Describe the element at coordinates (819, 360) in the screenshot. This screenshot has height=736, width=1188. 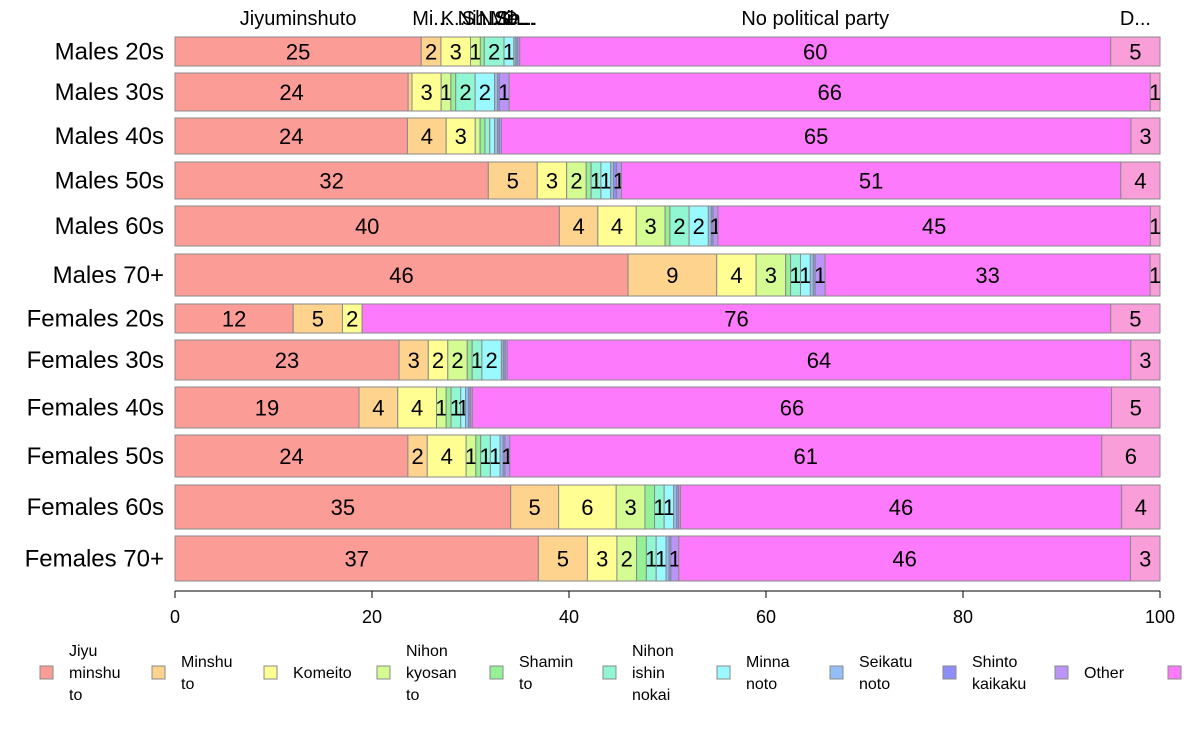
I see `segment-label: 64` at that location.